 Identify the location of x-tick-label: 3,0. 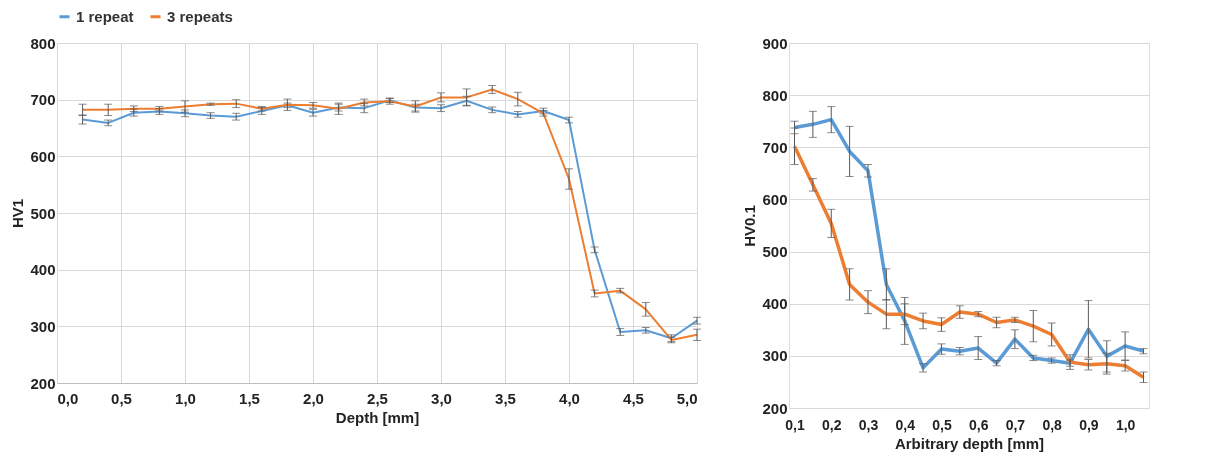
(441, 398).